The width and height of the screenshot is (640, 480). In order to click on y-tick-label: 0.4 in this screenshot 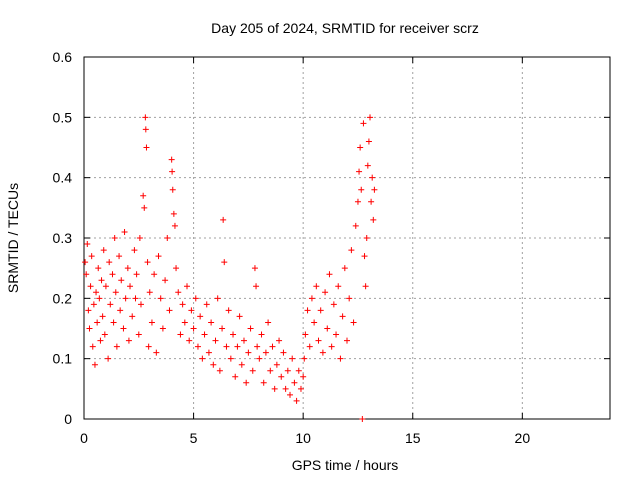, I will do `click(63, 178)`.